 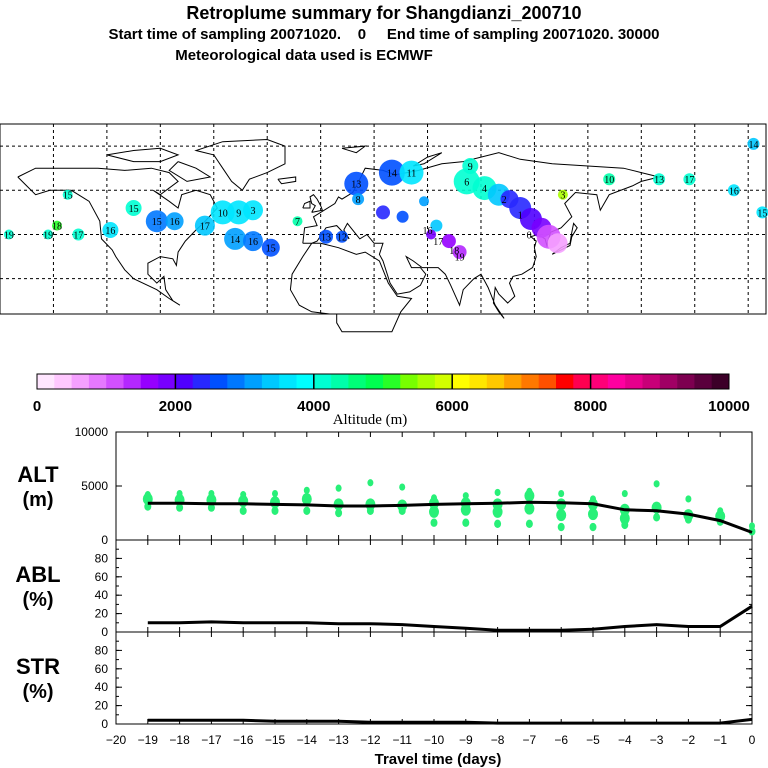 What do you see at coordinates (102, 577) in the screenshot?
I see `y-tick-label: 60` at bounding box center [102, 577].